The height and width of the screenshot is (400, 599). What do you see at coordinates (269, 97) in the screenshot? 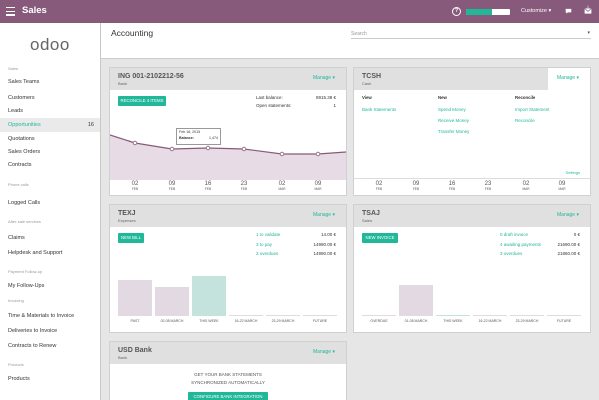
I see `last-balance-label: Last balance:` at bounding box center [269, 97].